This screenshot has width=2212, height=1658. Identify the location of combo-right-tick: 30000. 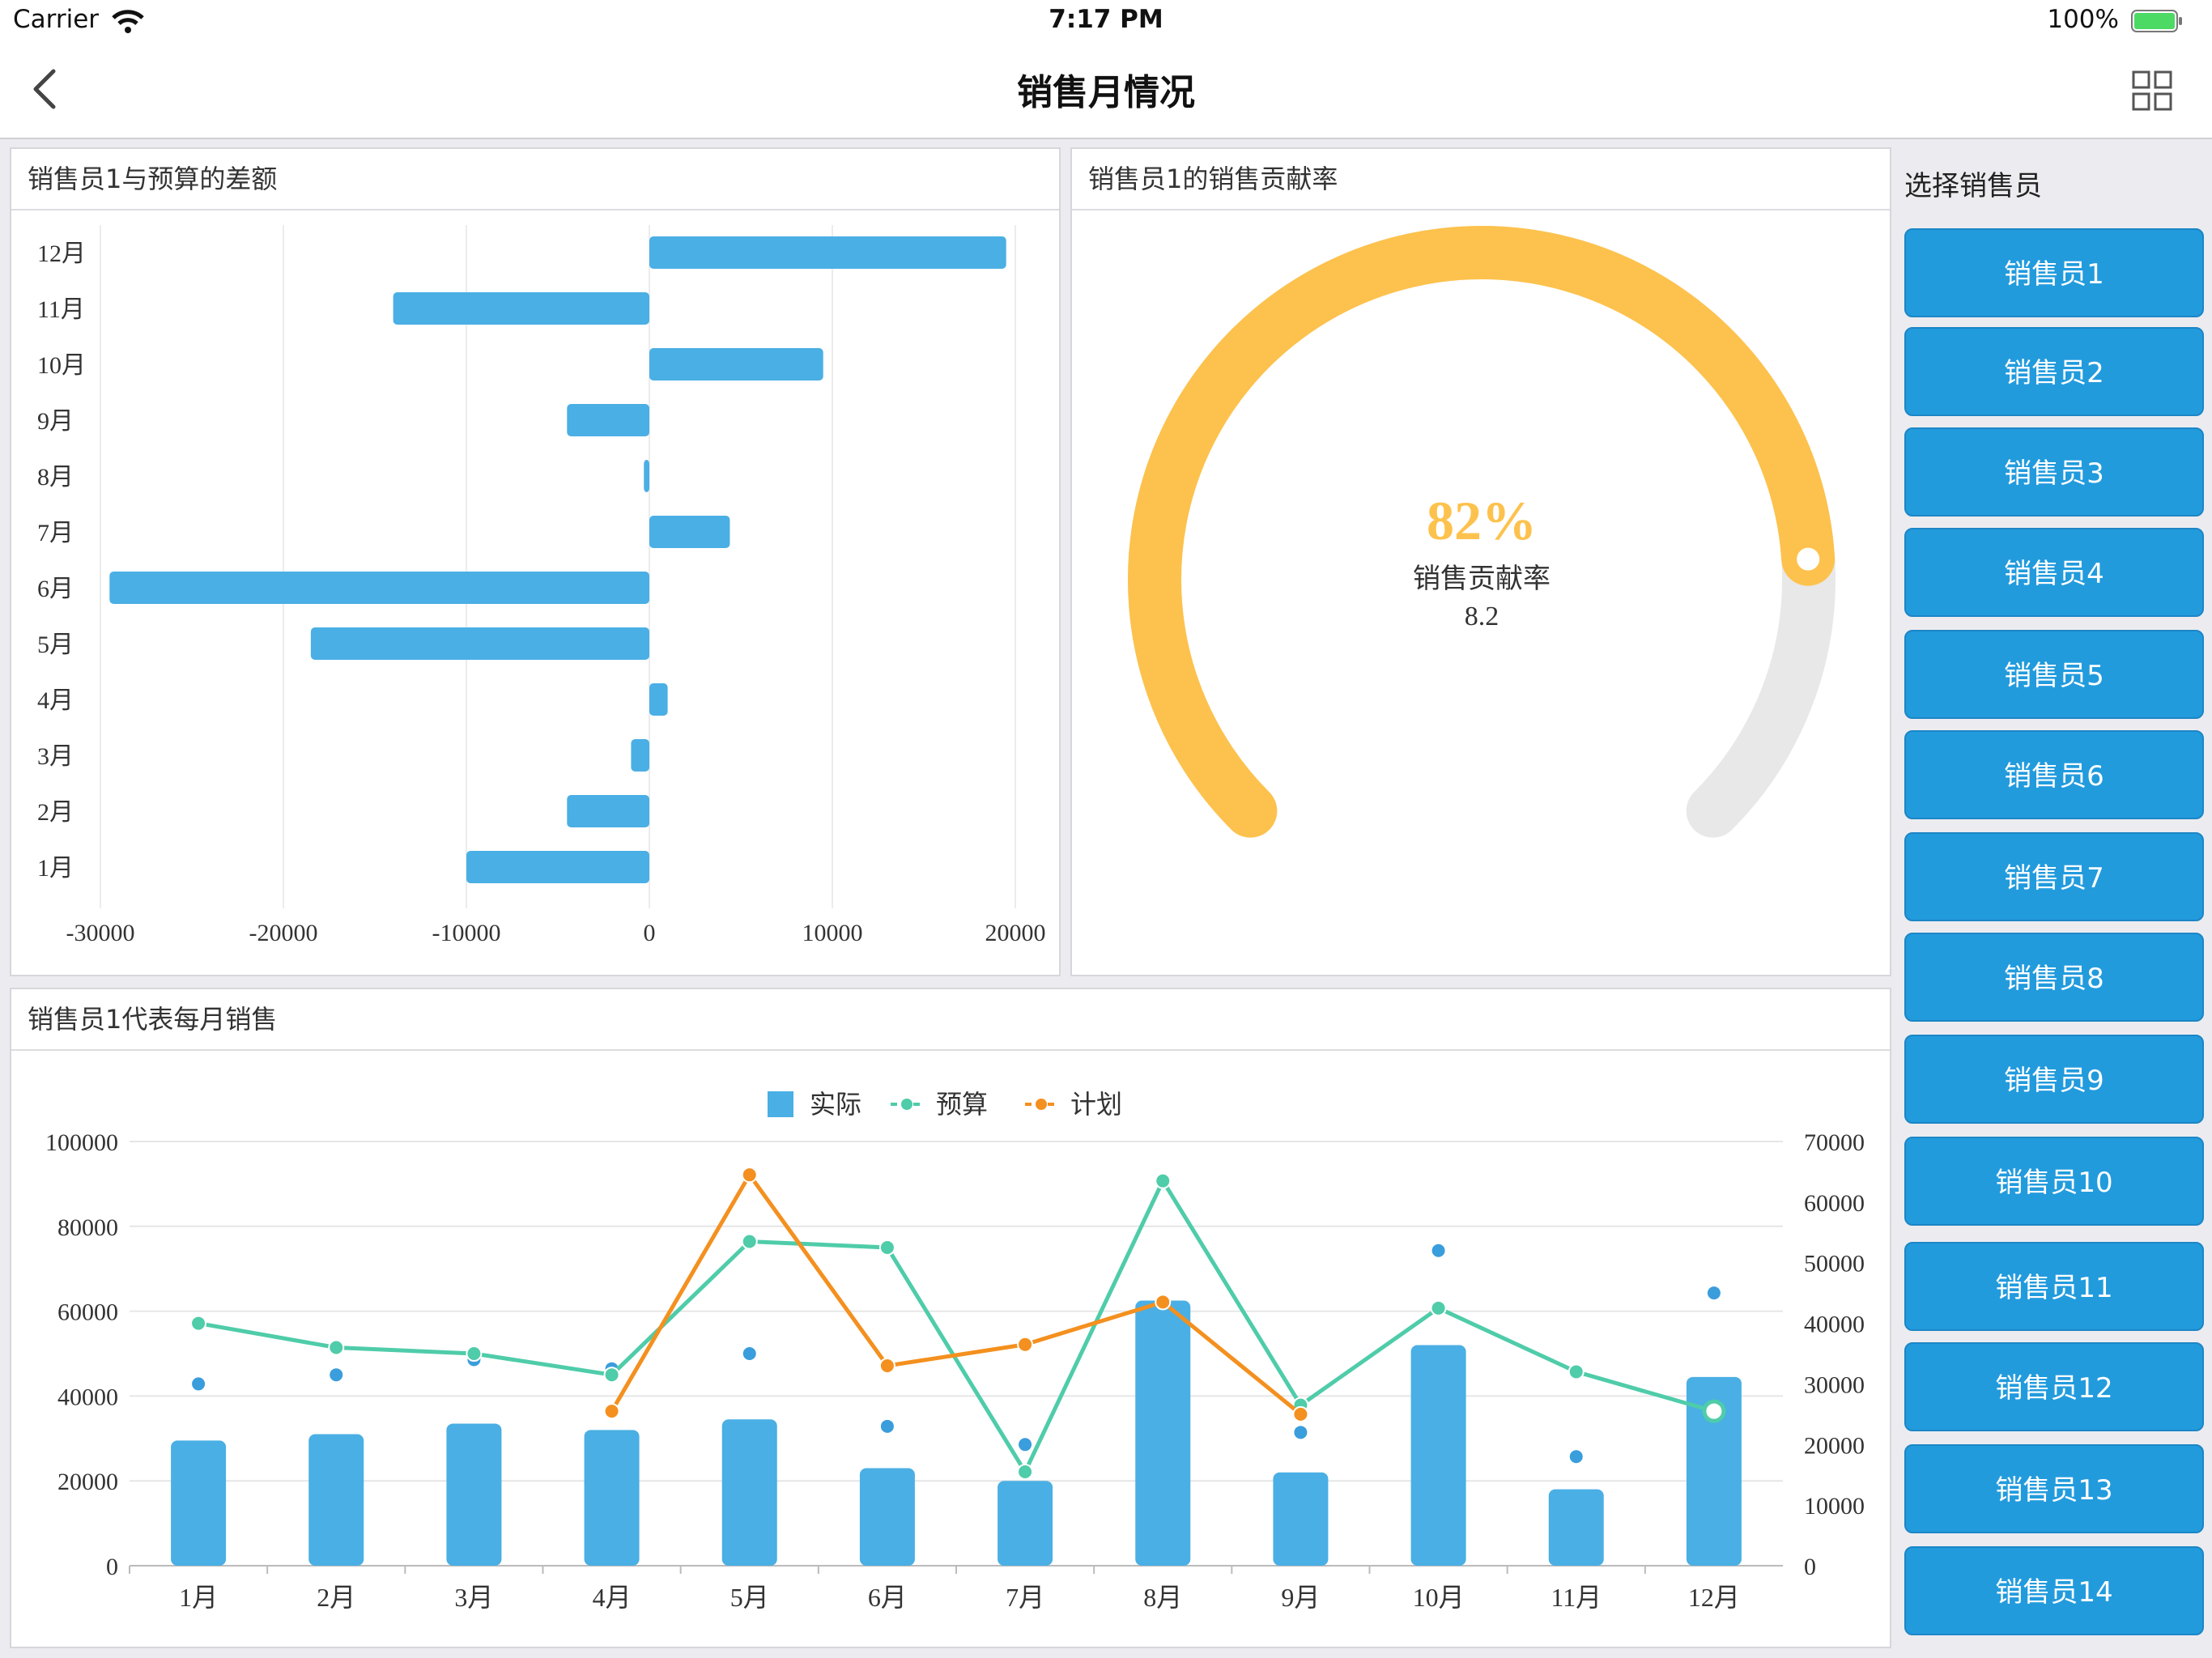
(1834, 1384).